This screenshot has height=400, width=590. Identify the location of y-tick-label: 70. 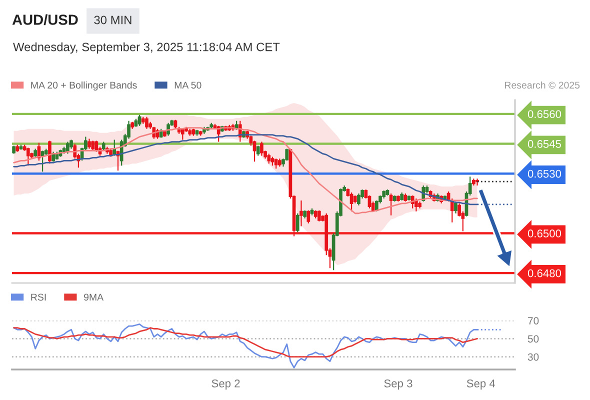
(533, 320).